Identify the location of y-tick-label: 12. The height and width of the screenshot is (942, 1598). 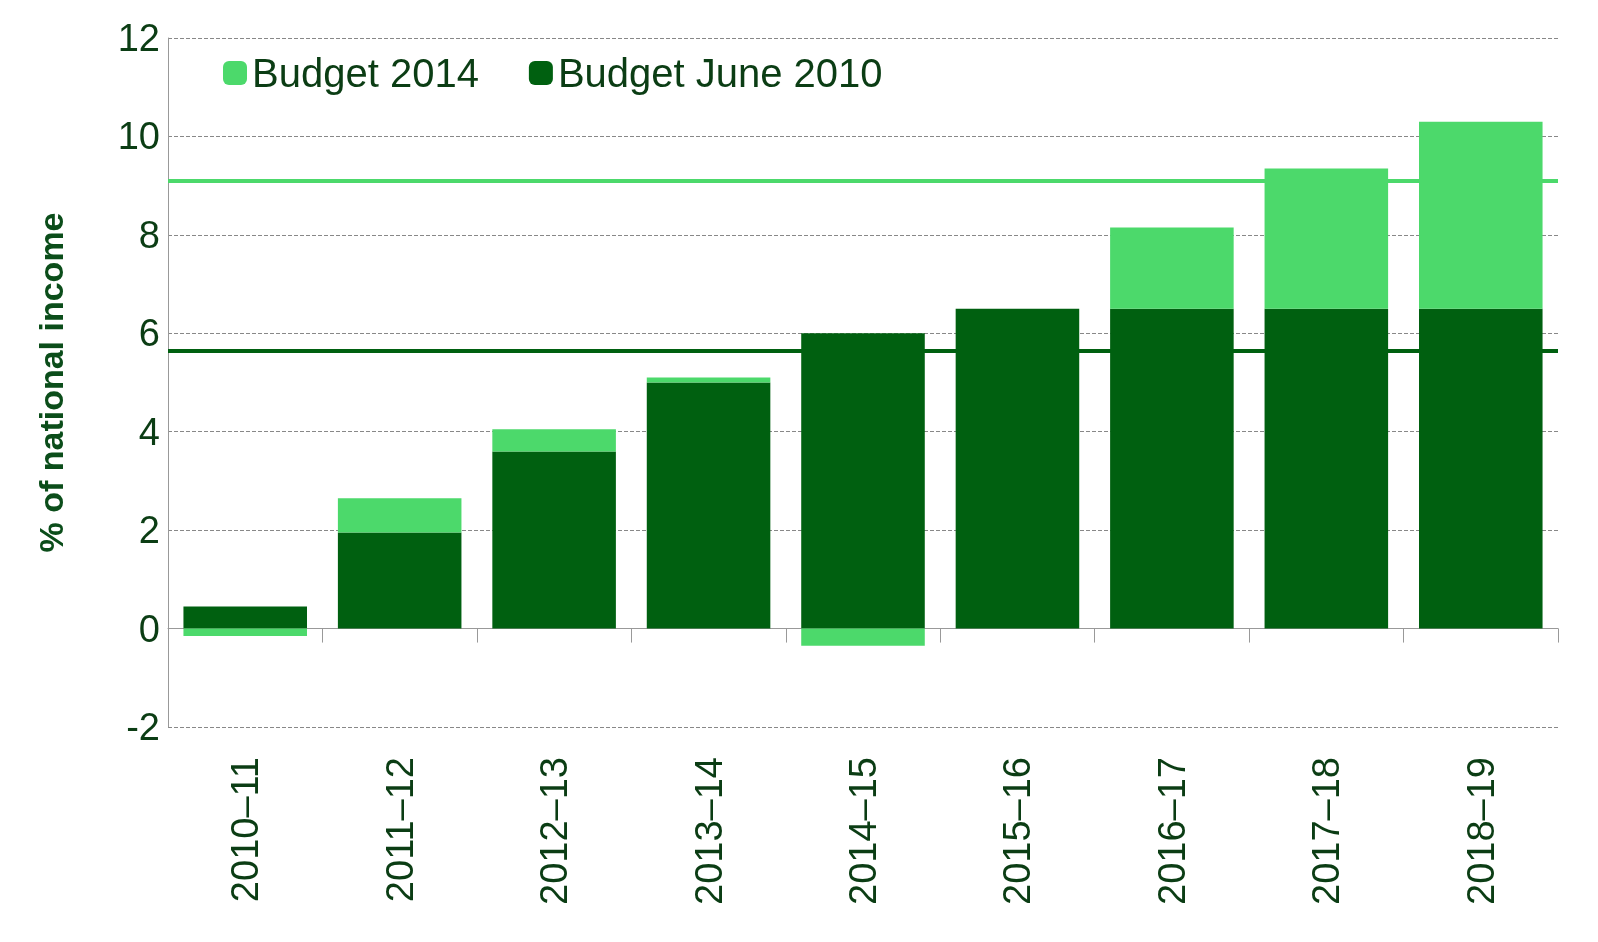
(138, 38).